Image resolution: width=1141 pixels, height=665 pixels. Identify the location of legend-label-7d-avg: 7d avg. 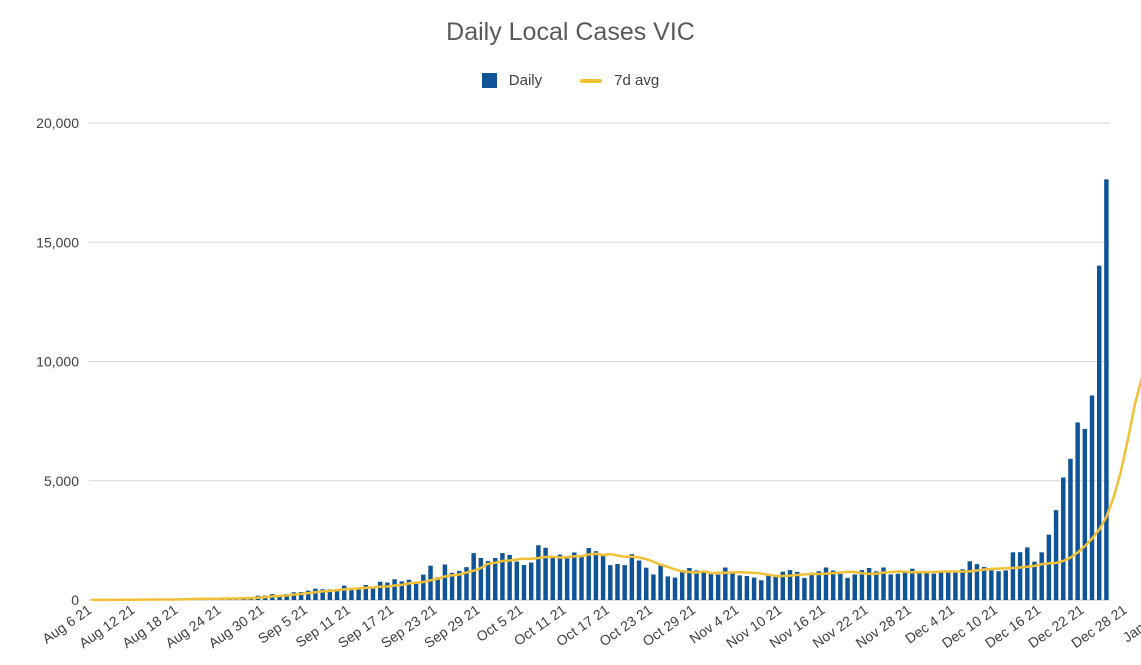
(637, 80).